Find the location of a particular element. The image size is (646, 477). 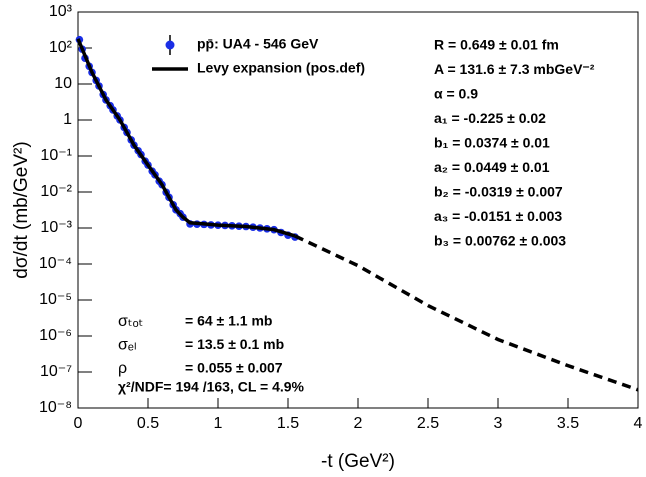

x-tick-label: 4 is located at coordinates (638, 423).